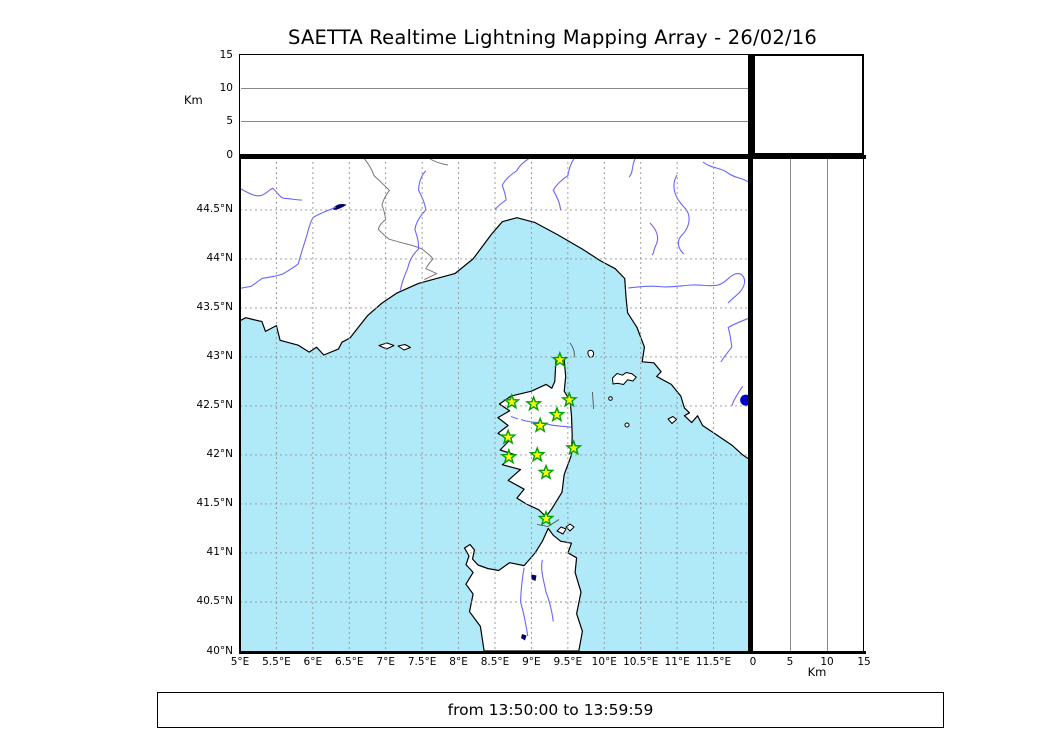 This screenshot has height=750, width=1050. Describe the element at coordinates (226, 54) in the screenshot. I see `altitude-tick-label: 15` at that location.